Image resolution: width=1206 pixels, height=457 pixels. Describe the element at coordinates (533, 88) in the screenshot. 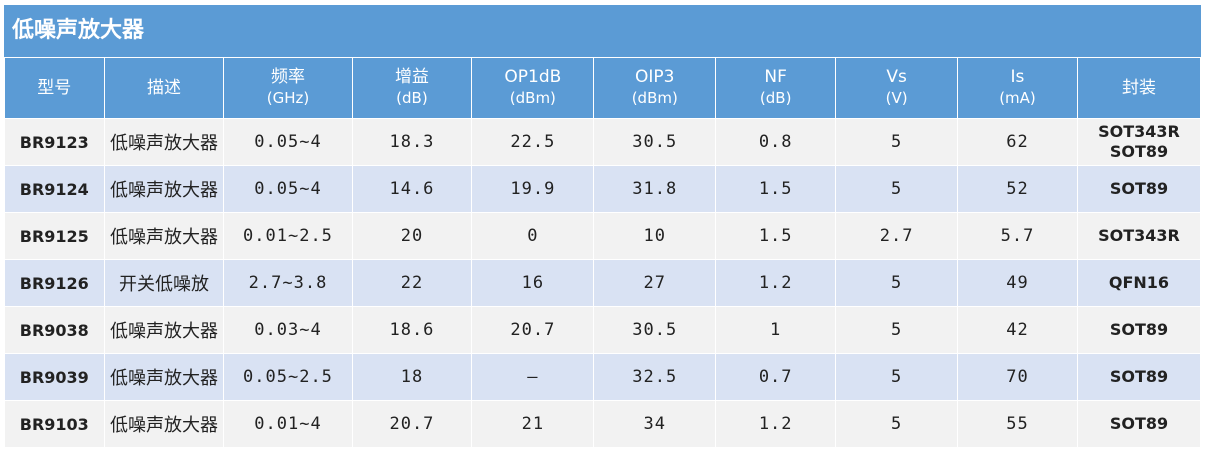

I see `header-op1db: OP1dB (dBm)` at that location.